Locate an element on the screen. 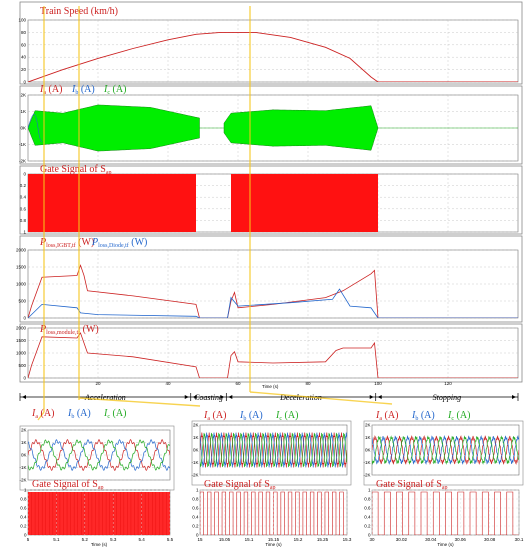 The image size is (527, 550). phase-label-0: Acceleration is located at coordinates (105, 397).